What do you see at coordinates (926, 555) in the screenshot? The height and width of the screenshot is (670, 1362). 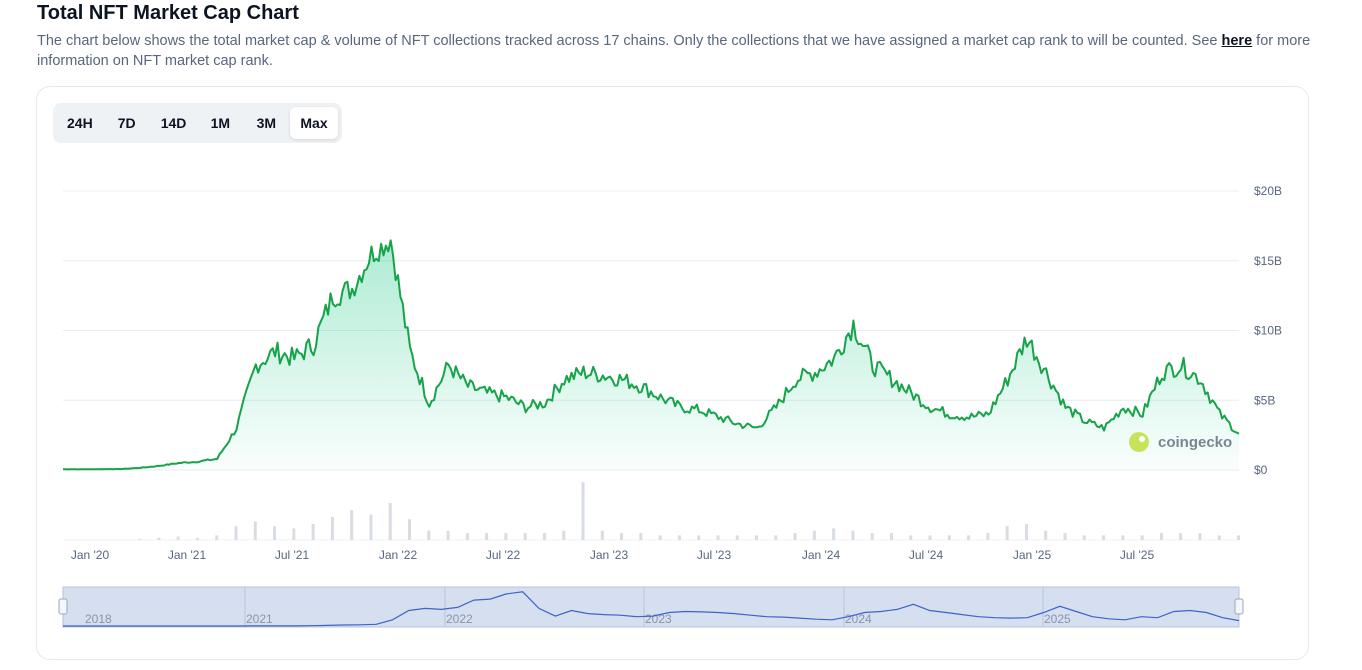 I see `x-tick-label: Jul '24` at bounding box center [926, 555].